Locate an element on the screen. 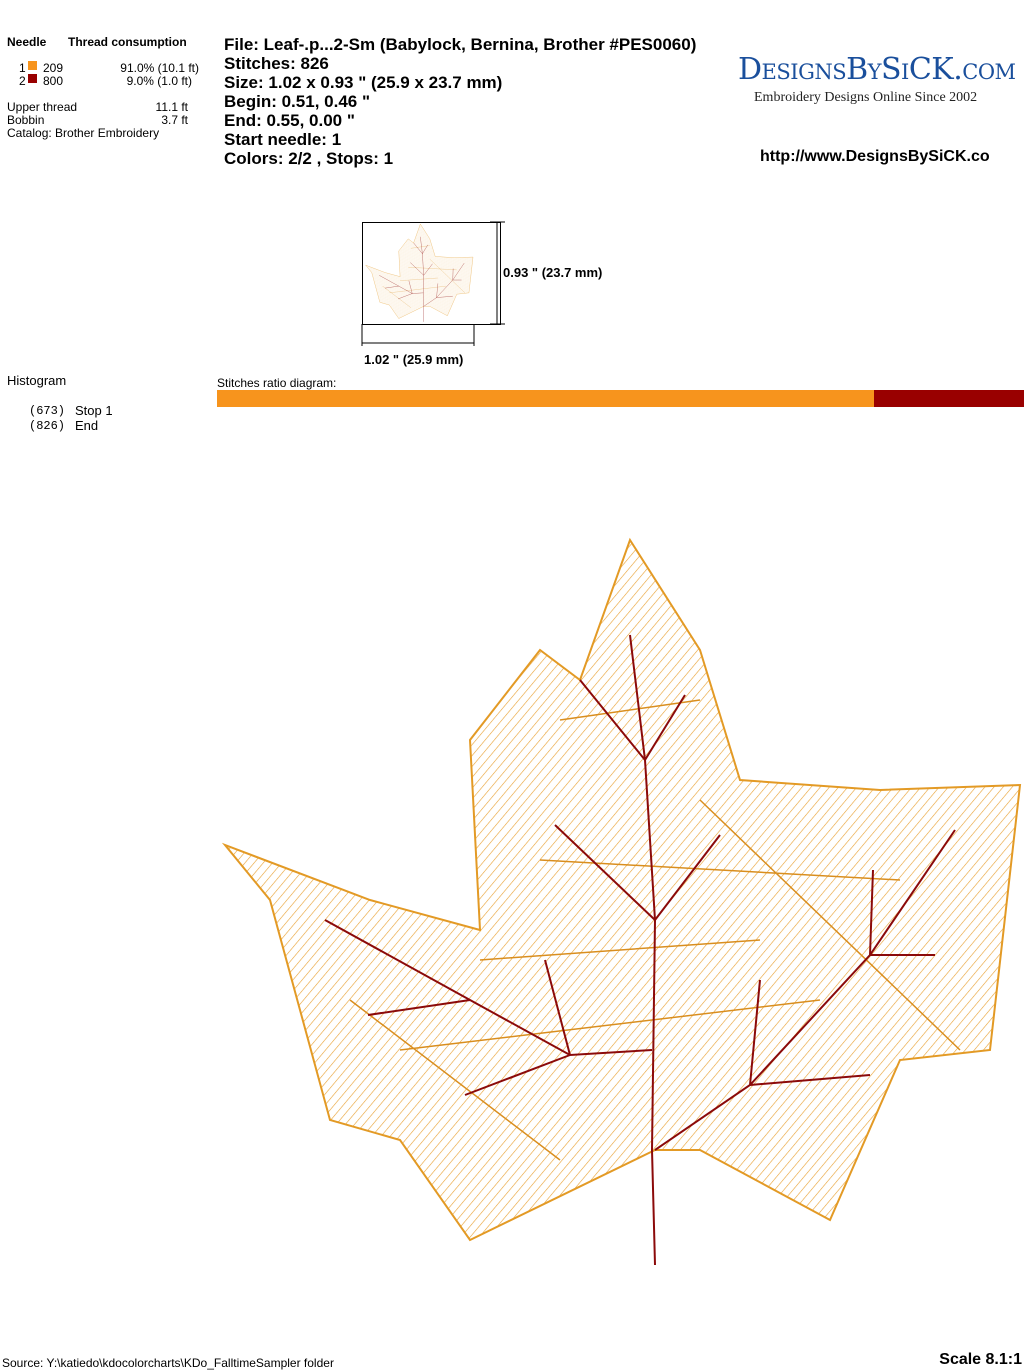 The width and height of the screenshot is (1024, 1370). histogram-label: End is located at coordinates (87, 425).